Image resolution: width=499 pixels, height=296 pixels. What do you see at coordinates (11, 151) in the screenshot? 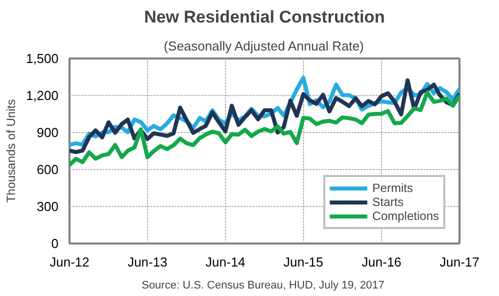
I see `y-axis-title: Thousands of Units` at bounding box center [11, 151].